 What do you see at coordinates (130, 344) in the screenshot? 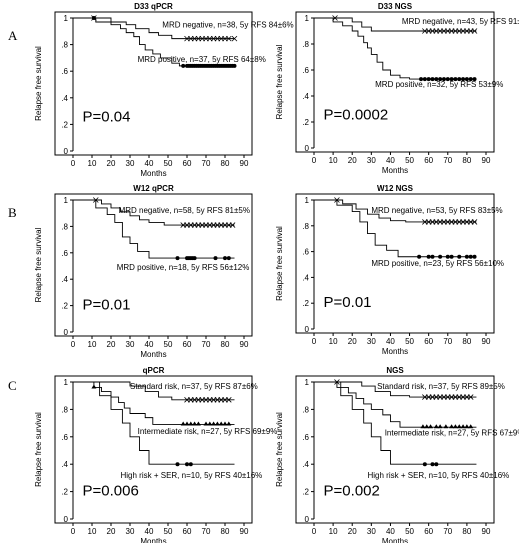
I see `x-tick-label: 30` at bounding box center [130, 344].